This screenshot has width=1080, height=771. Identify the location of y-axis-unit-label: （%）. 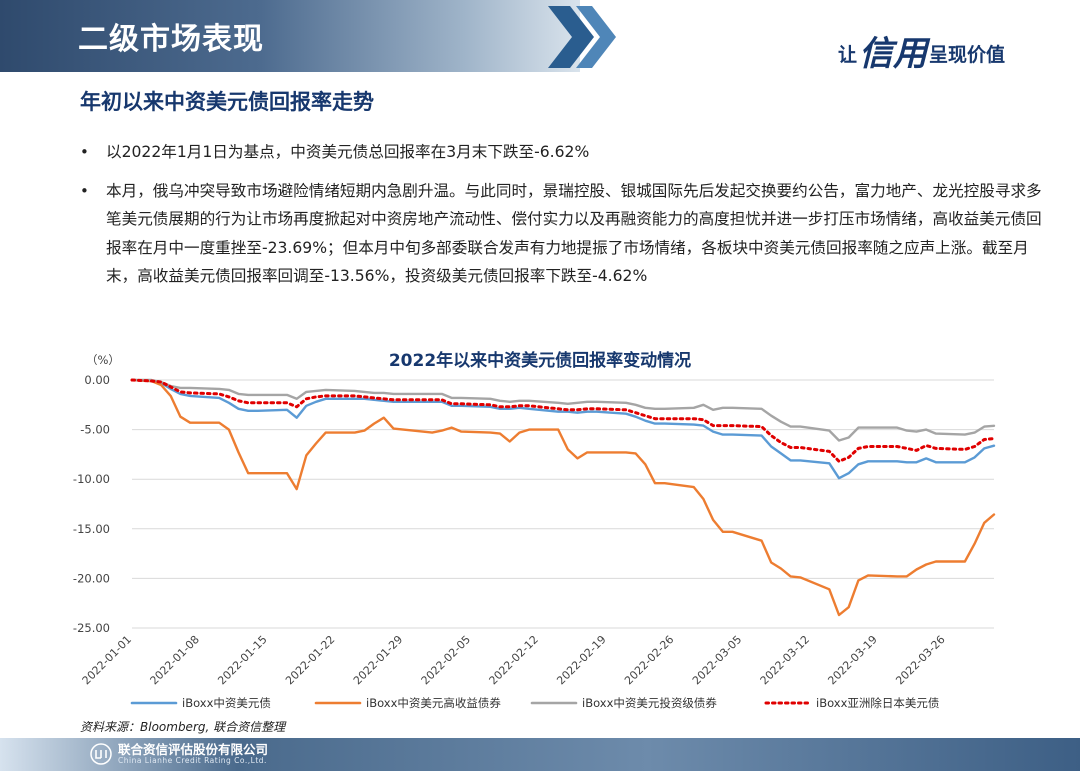
(103, 360).